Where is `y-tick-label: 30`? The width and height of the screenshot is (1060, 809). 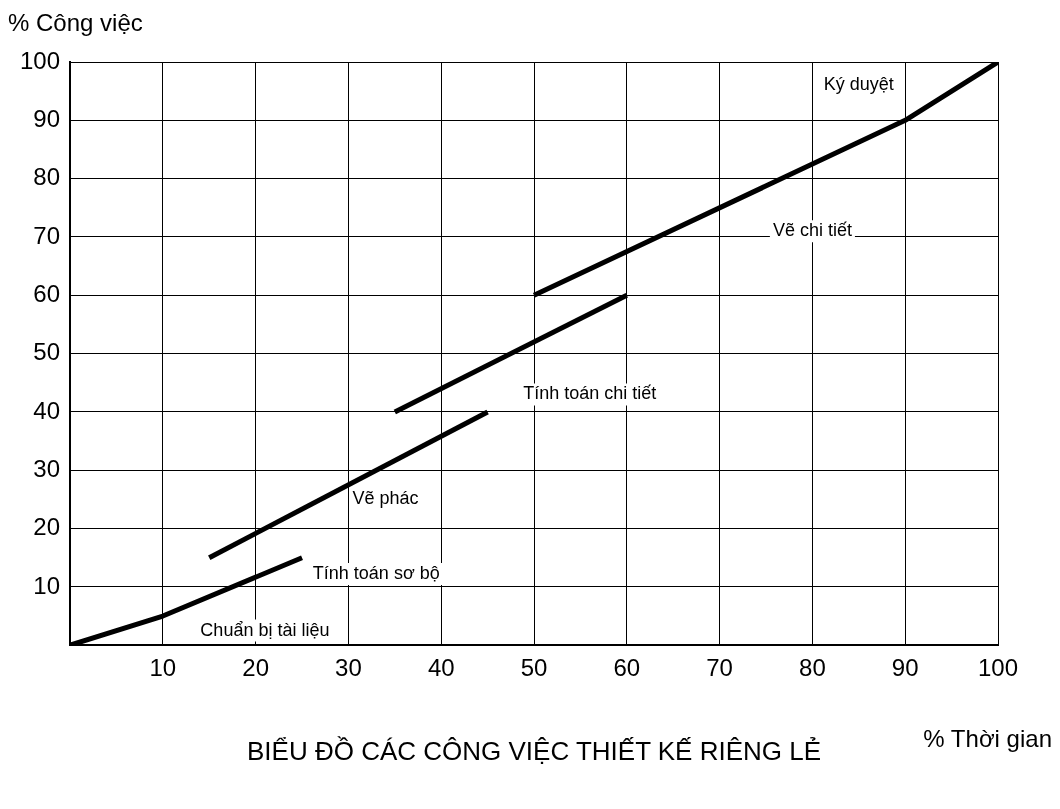 y-tick-label: 30 is located at coordinates (47, 468).